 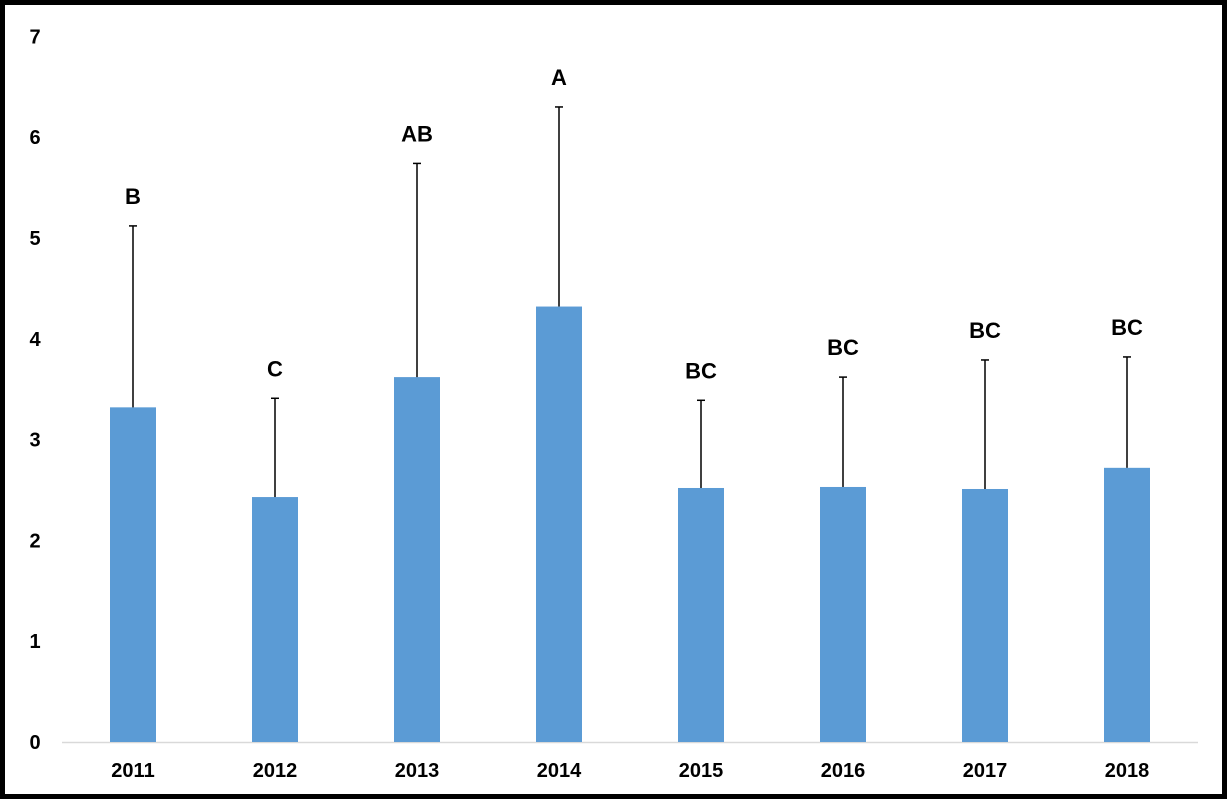 I want to click on x-tick-label: 2011, so click(x=132, y=771).